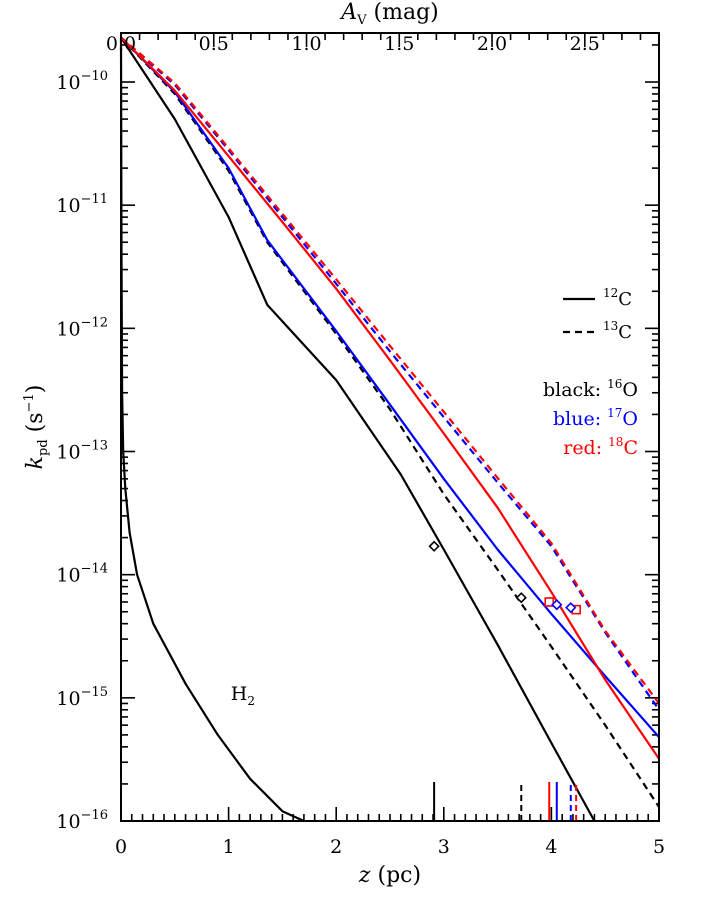 The width and height of the screenshot is (709, 904). What do you see at coordinates (121, 847) in the screenshot?
I see `x-tick-label: 0` at bounding box center [121, 847].